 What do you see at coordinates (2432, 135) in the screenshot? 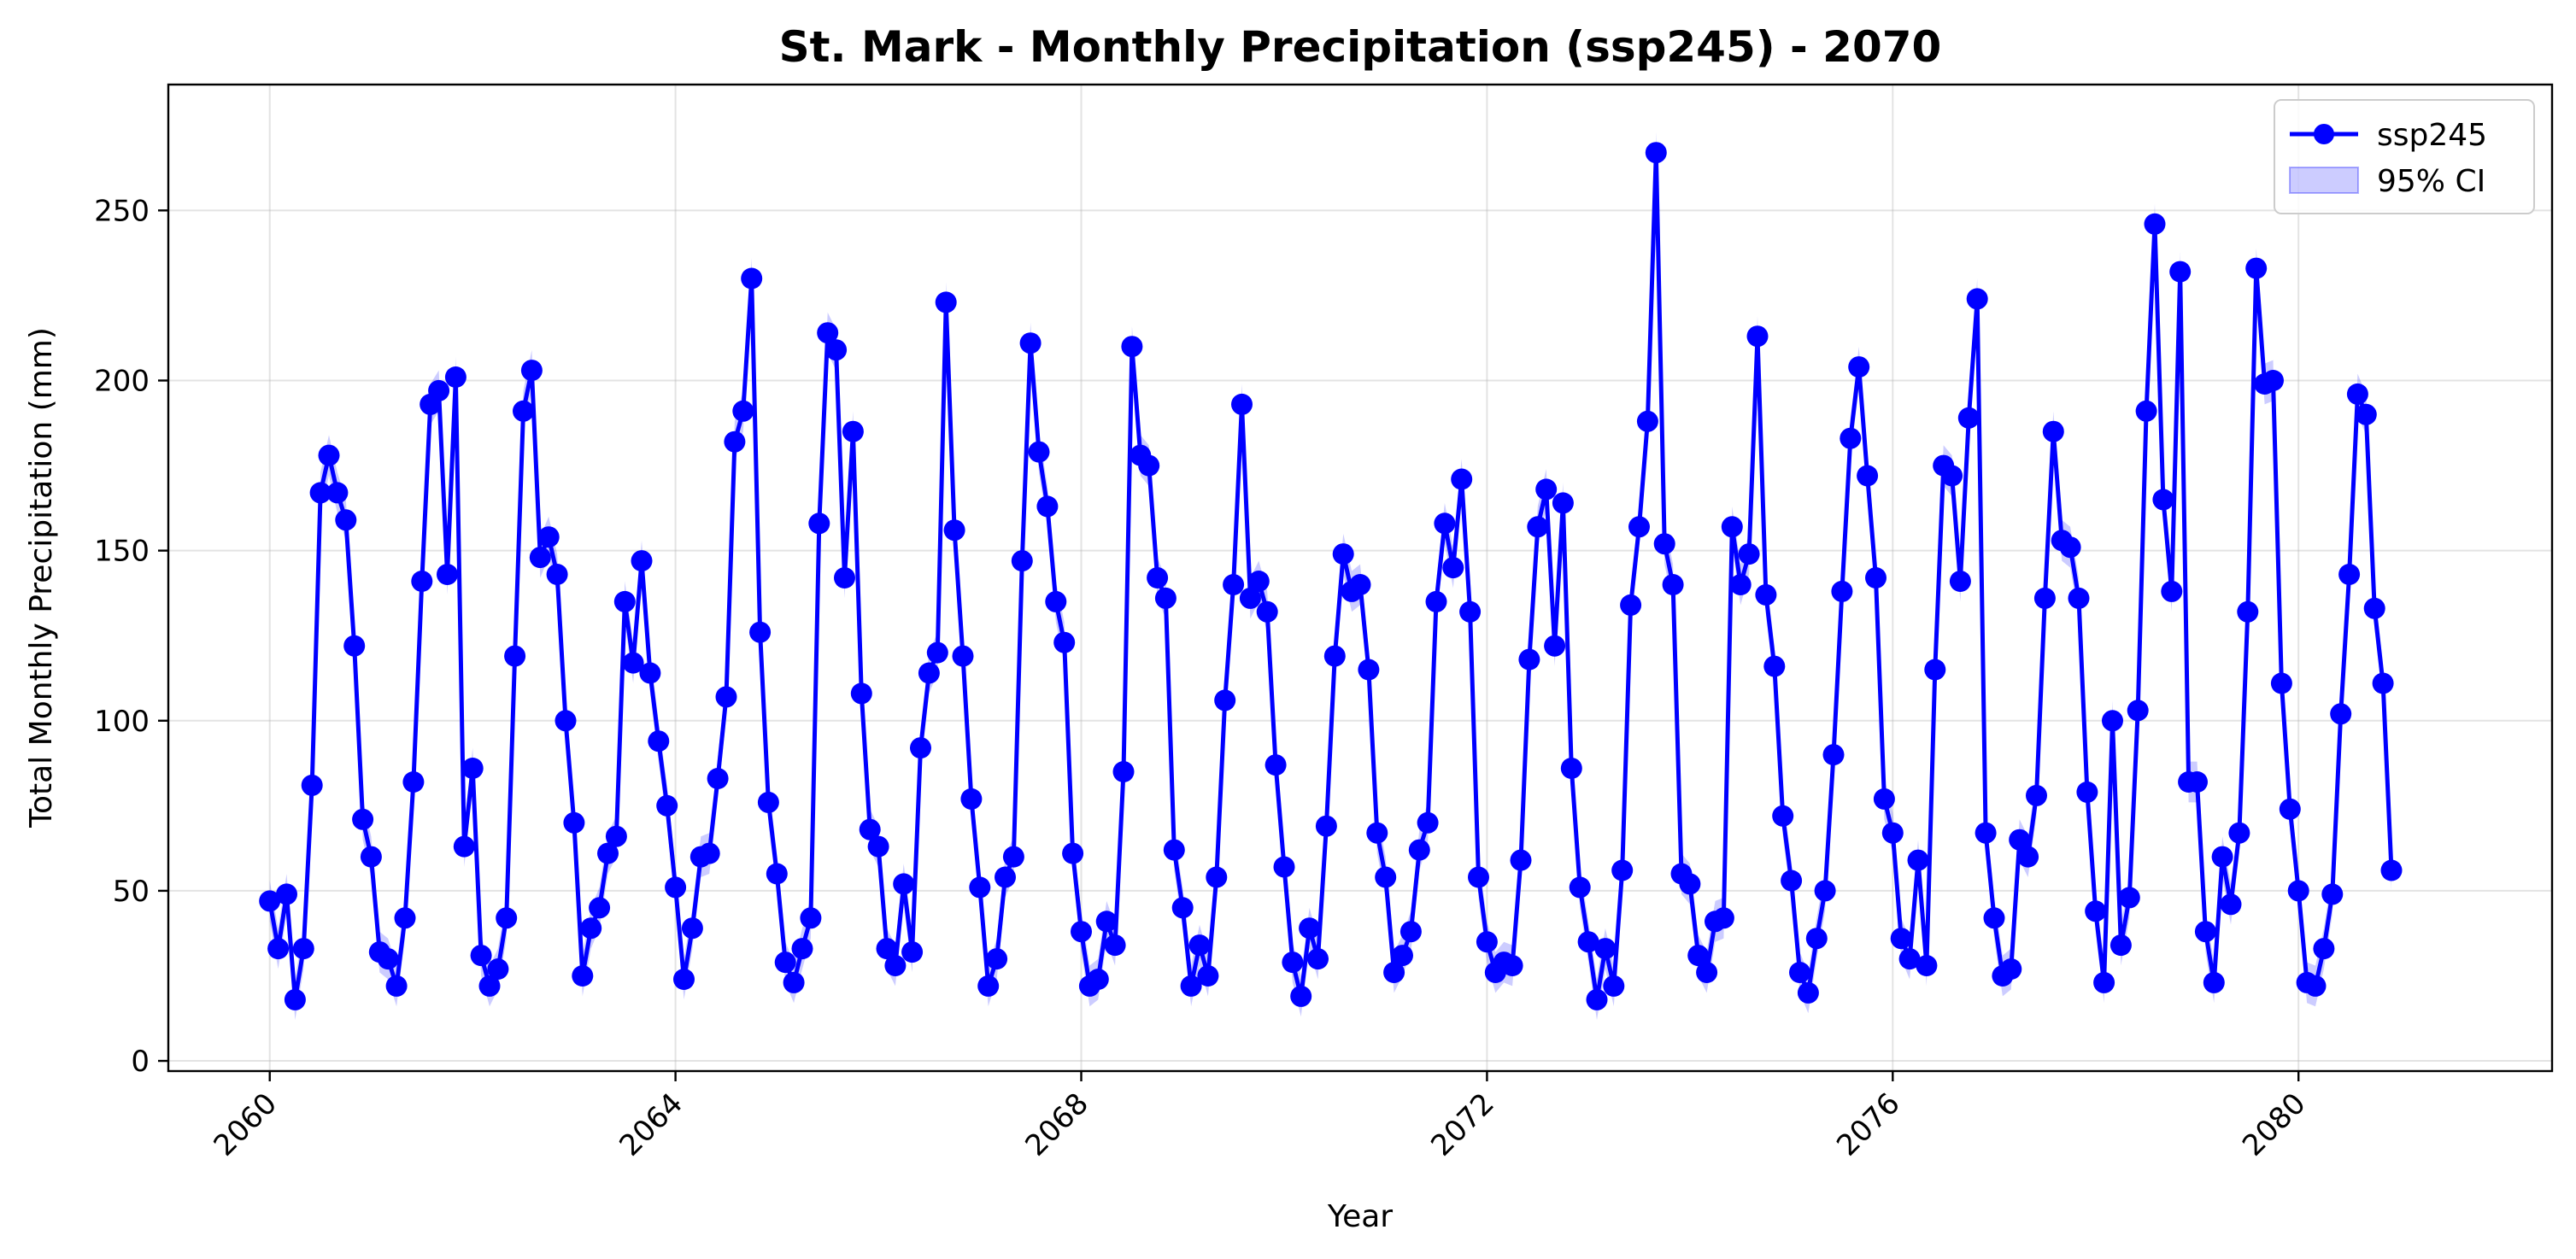
I see `legend-label-ssp245: ssp245` at bounding box center [2432, 135].